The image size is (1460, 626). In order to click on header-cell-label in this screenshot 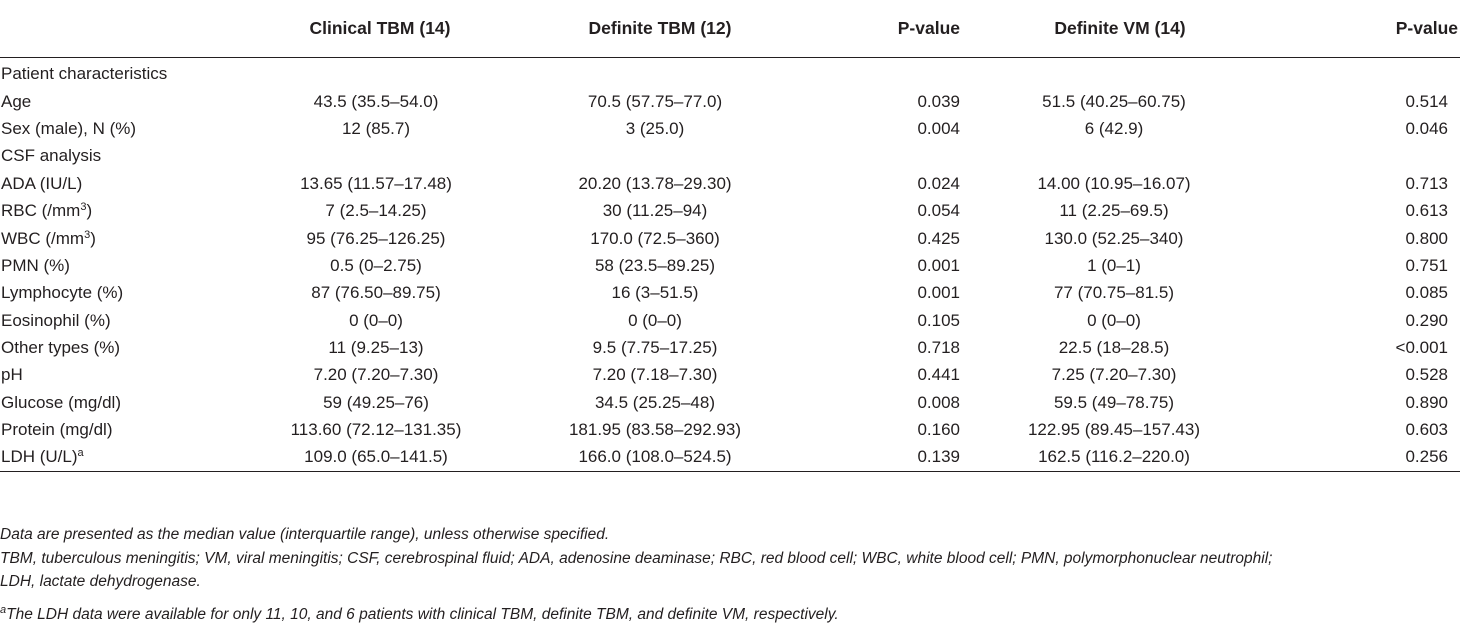, I will do `click(125, 28)`.